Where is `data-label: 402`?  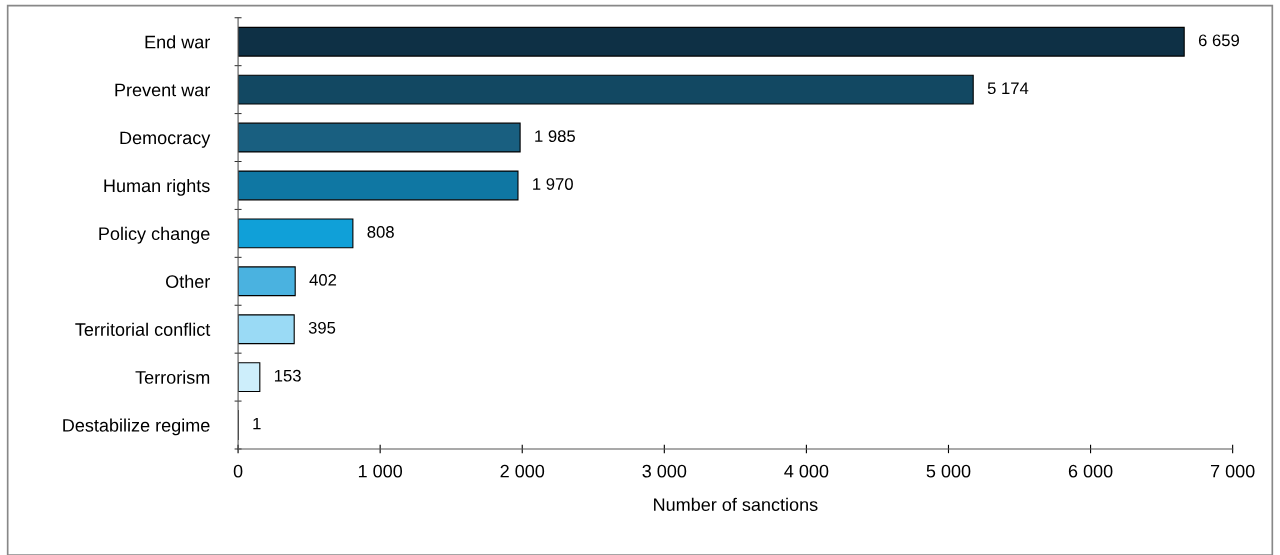 data-label: 402 is located at coordinates (323, 279).